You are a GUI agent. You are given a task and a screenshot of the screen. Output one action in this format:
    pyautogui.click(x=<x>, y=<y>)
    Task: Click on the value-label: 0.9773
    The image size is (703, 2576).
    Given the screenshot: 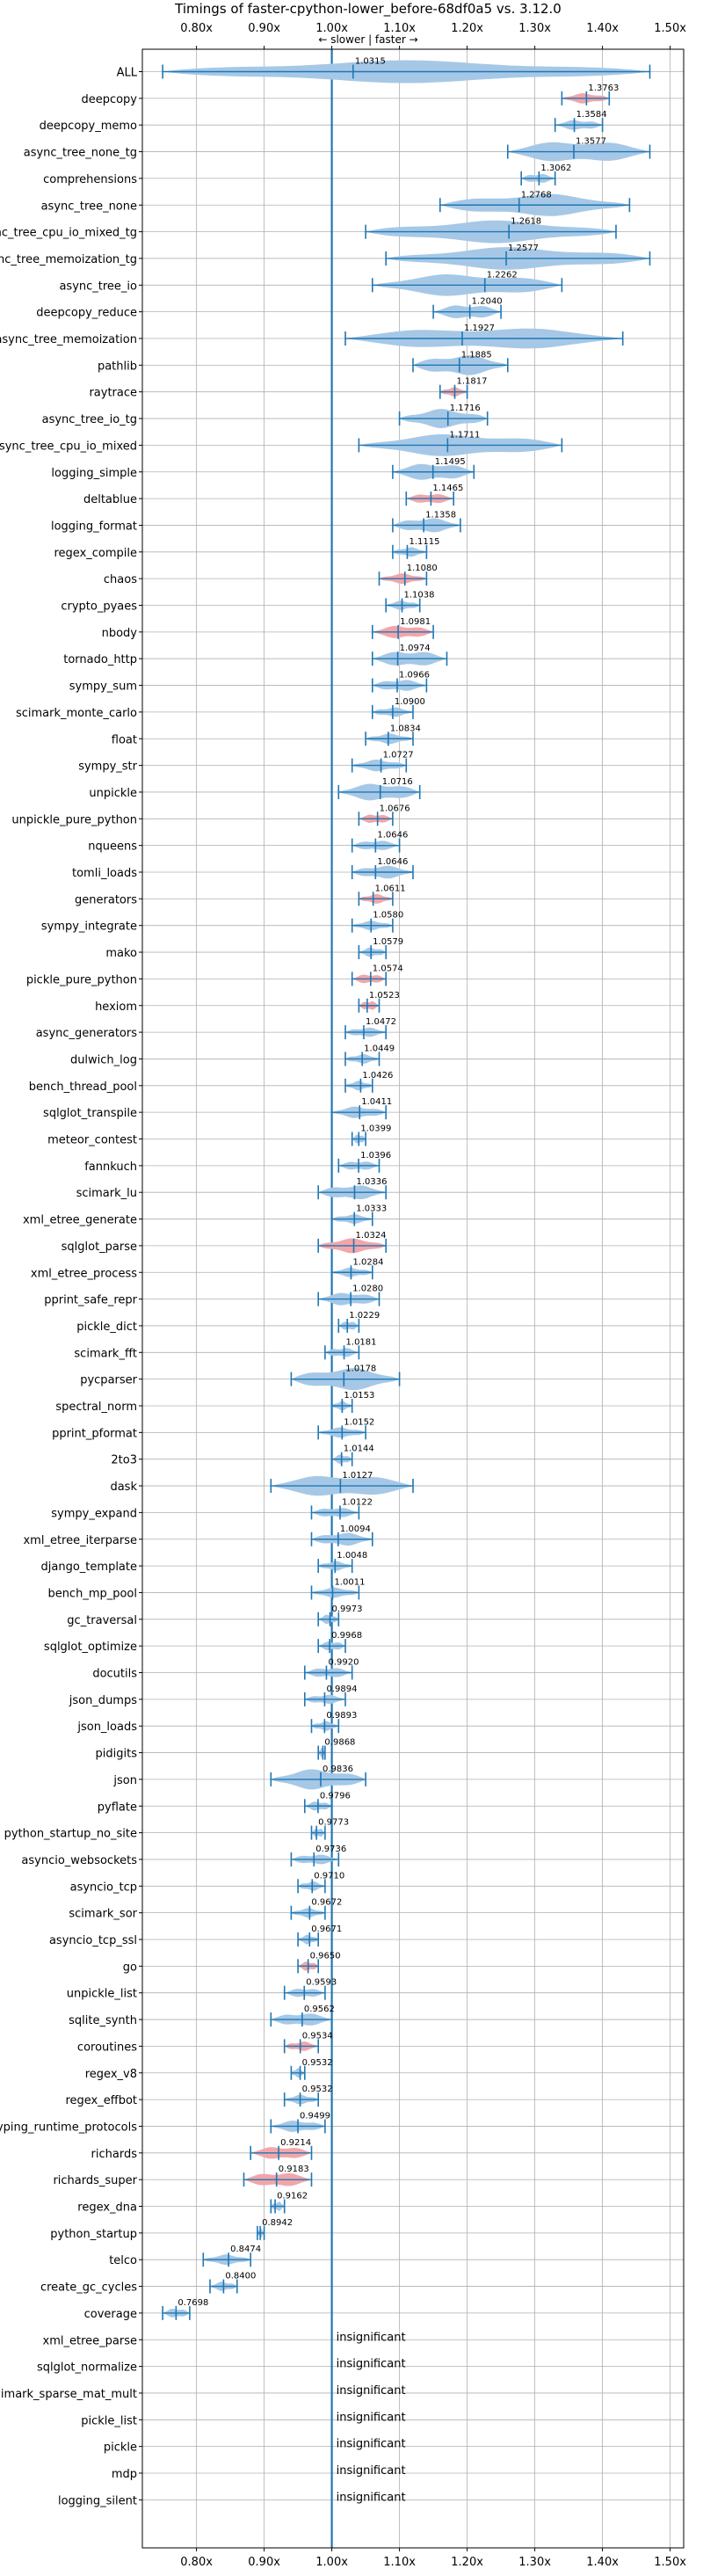 What is the action you would take?
    pyautogui.click(x=334, y=1823)
    